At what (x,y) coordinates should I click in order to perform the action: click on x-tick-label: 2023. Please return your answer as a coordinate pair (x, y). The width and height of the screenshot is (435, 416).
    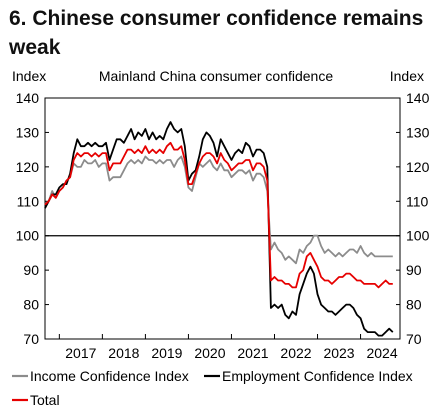
    Looking at the image, I should click on (338, 353).